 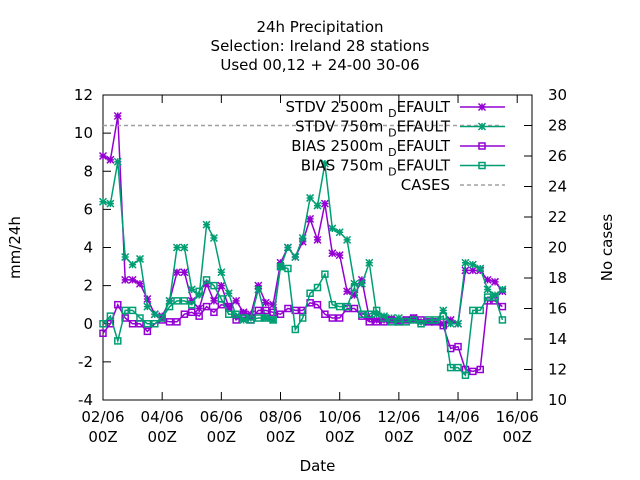 I want to click on y-tick-label: 8, so click(x=88, y=171).